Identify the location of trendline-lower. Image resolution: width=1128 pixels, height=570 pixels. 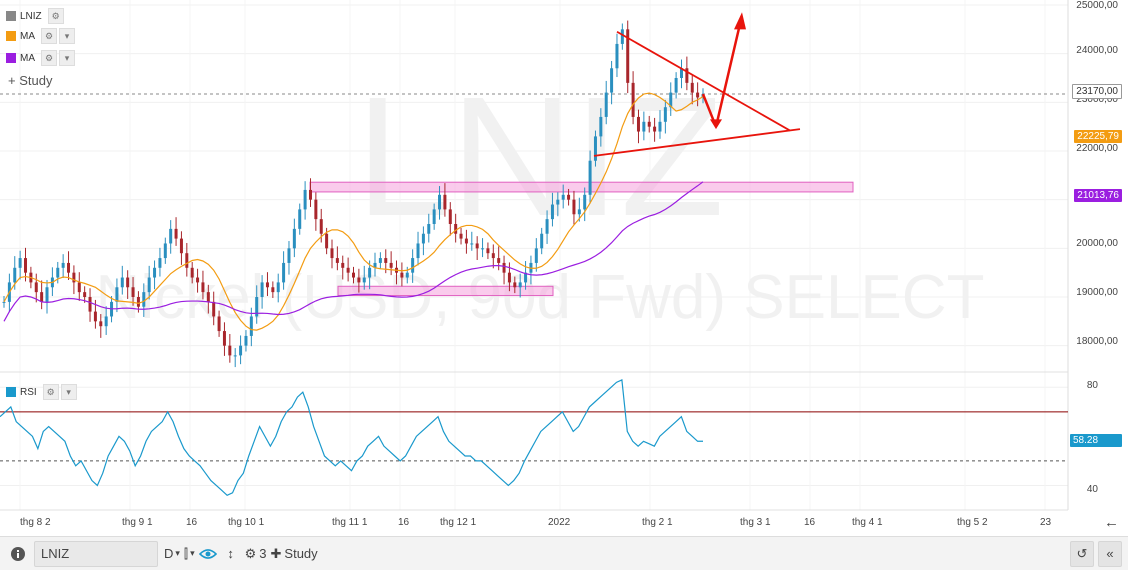
(697, 142).